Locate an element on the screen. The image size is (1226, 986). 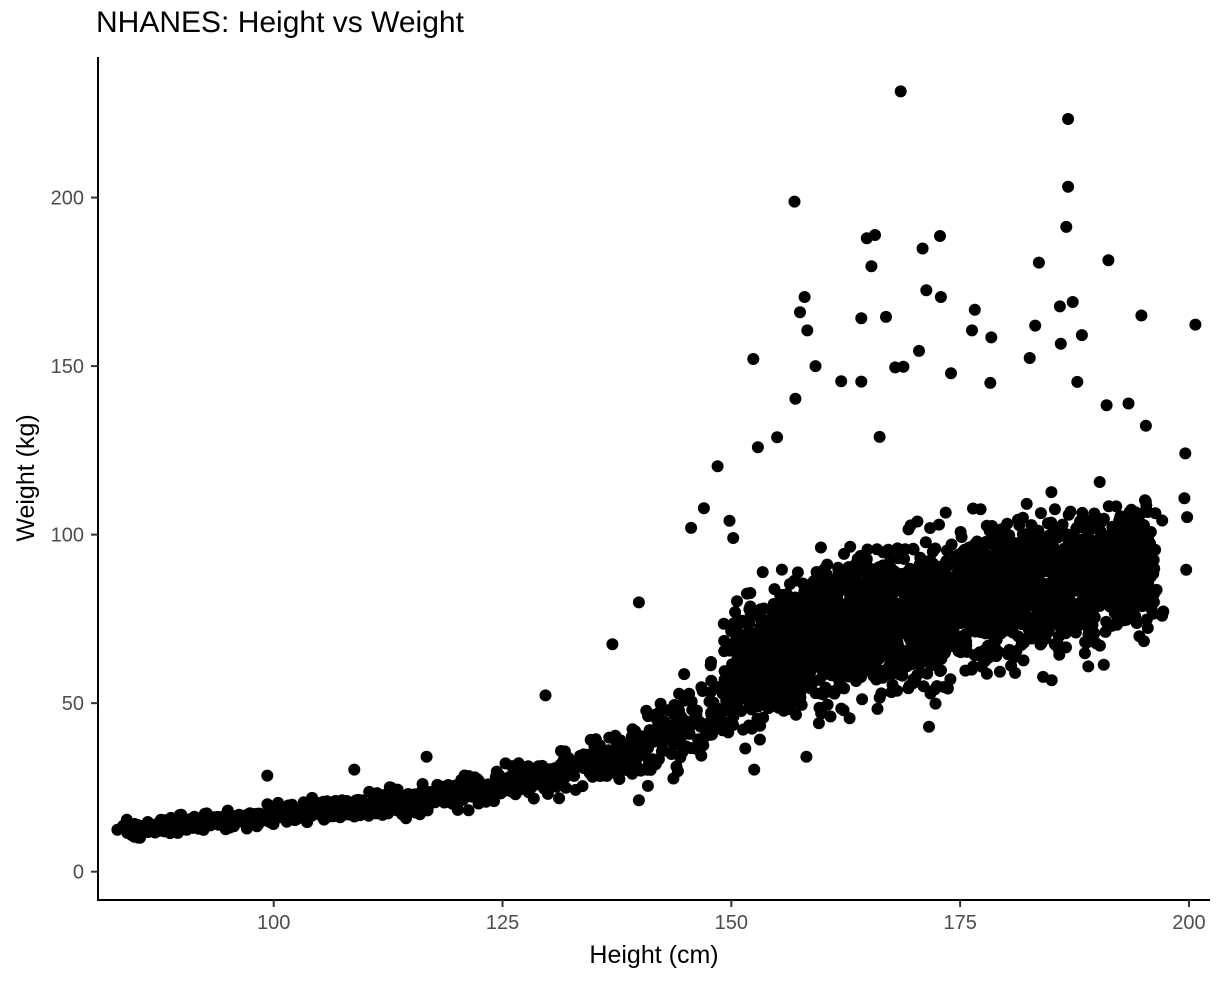
x-tick-label: 200 is located at coordinates (1188, 923).